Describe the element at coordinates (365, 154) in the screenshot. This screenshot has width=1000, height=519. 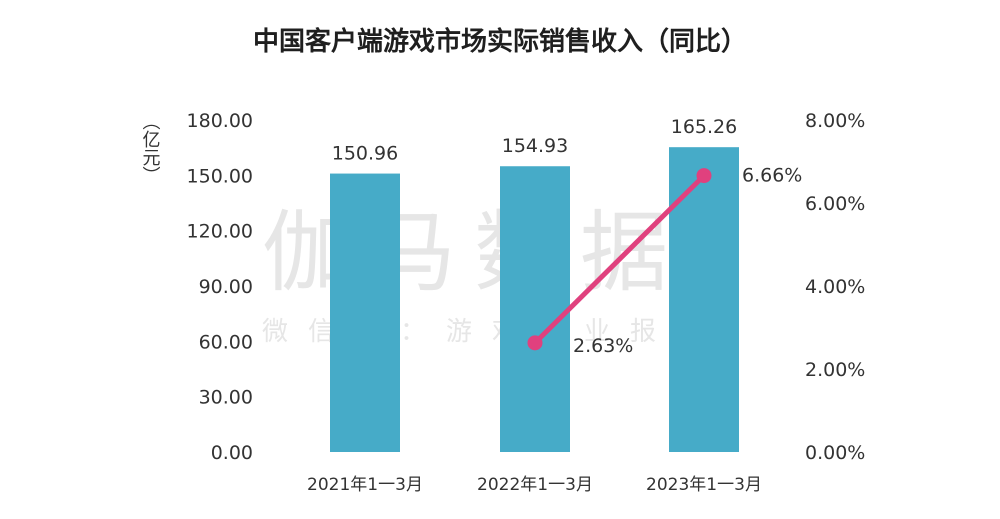
I see `bar-value-label: 150.96` at that location.